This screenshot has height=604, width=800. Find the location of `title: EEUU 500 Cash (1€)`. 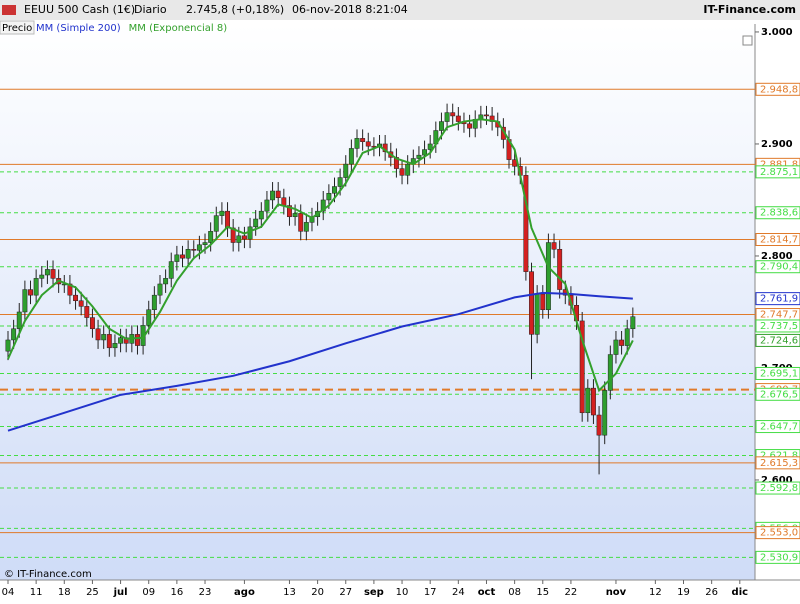

title: EEUU 500 Cash (1€) is located at coordinates (79, 9).